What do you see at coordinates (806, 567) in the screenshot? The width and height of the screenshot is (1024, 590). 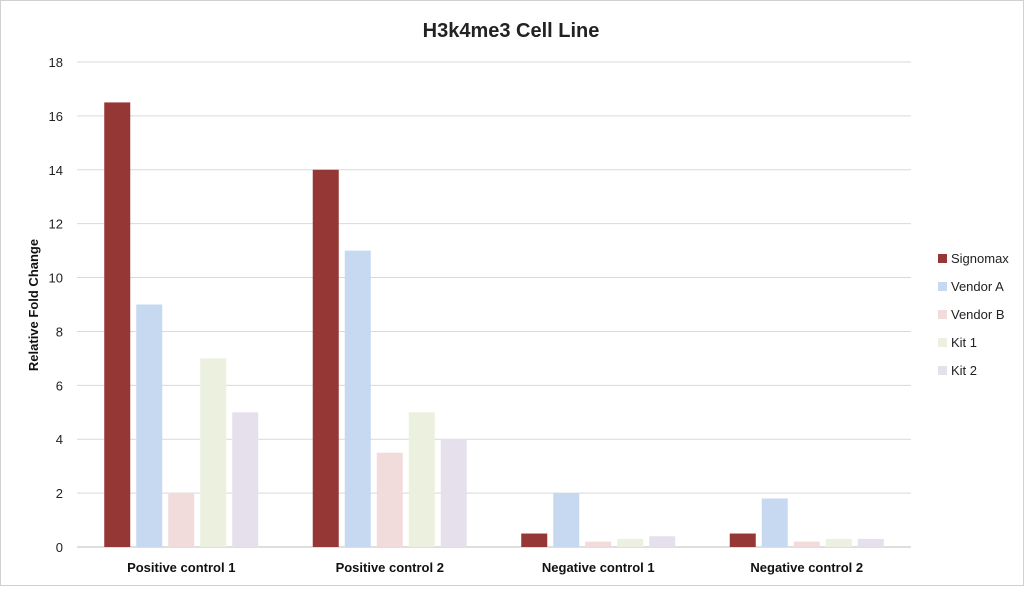 I see `x-tick-label: Negative control 2` at bounding box center [806, 567].